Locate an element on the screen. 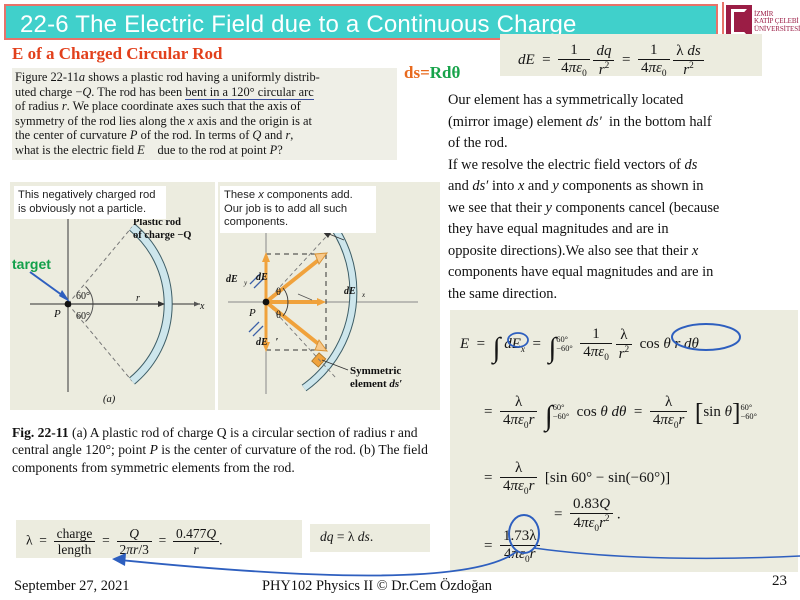  svg-text: of charge −Q is located at coordinates (162, 235).